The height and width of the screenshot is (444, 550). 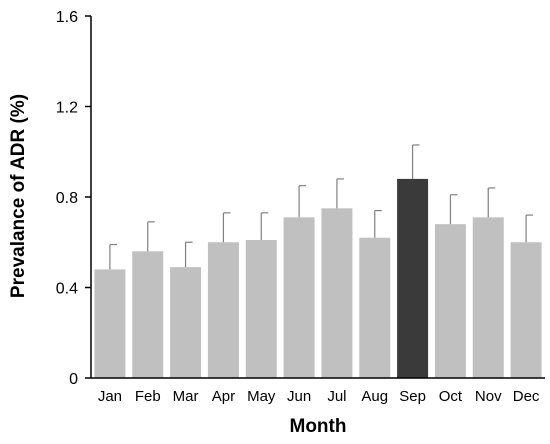 I want to click on error-bar-apr, so click(x=226, y=227).